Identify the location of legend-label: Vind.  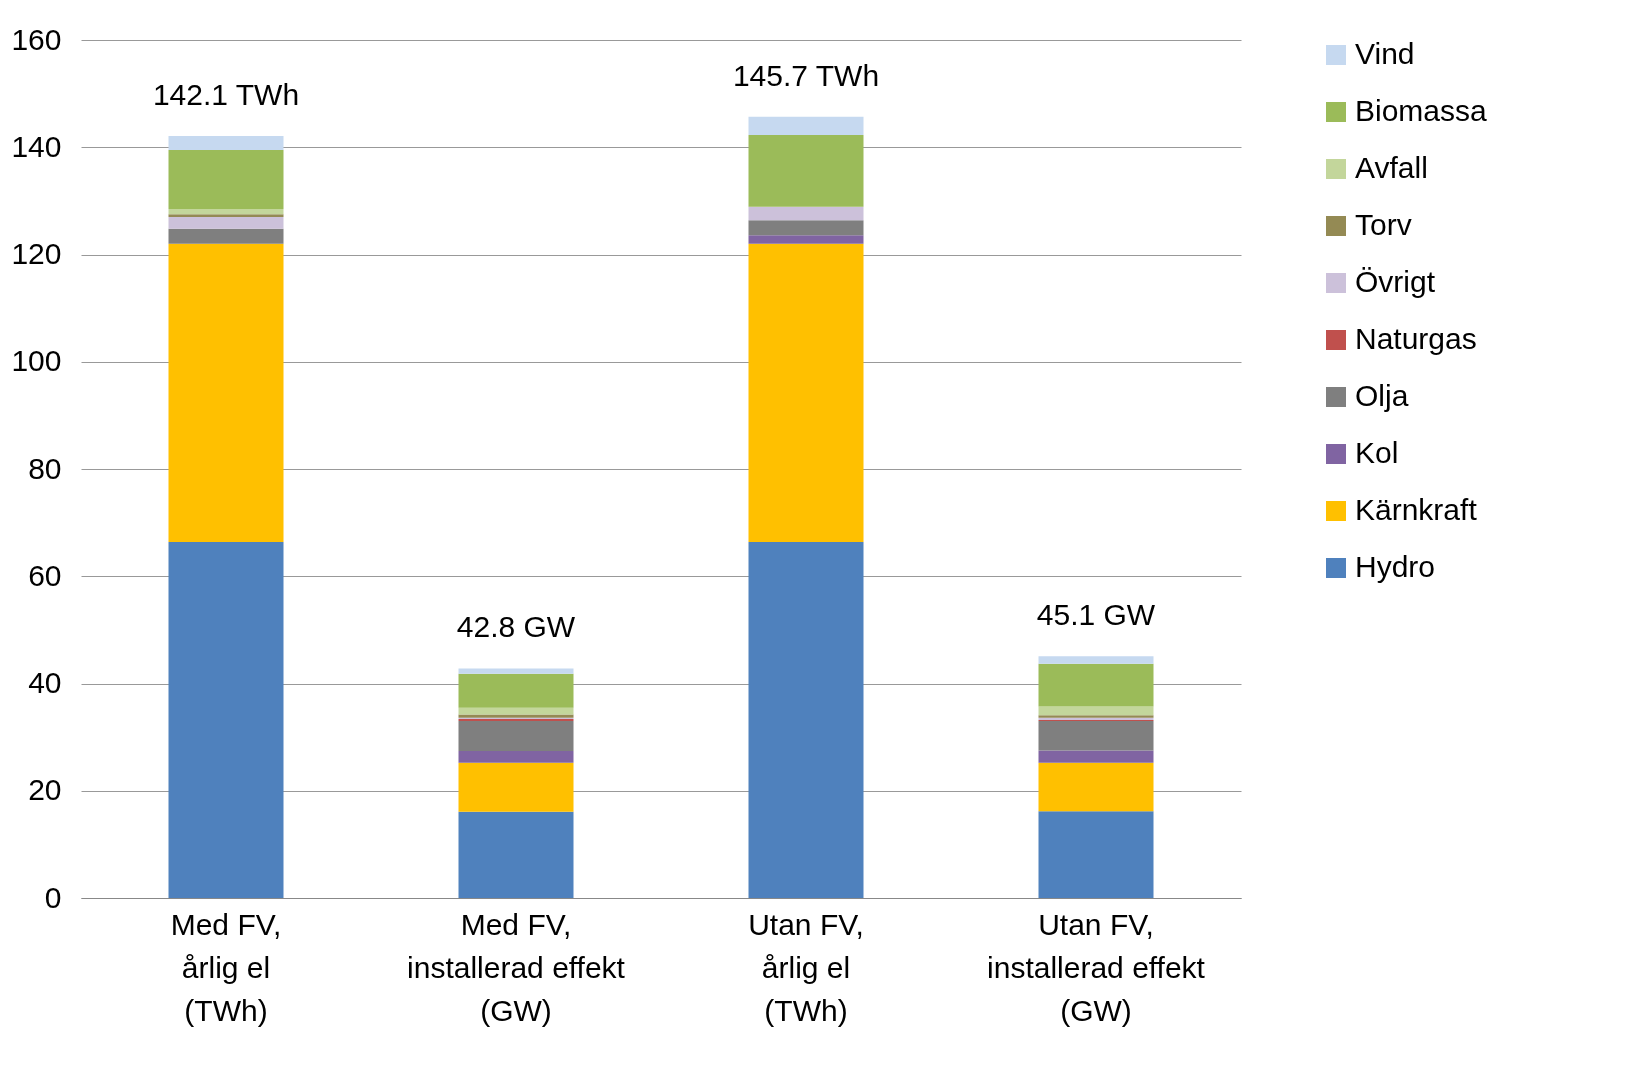
(1385, 53).